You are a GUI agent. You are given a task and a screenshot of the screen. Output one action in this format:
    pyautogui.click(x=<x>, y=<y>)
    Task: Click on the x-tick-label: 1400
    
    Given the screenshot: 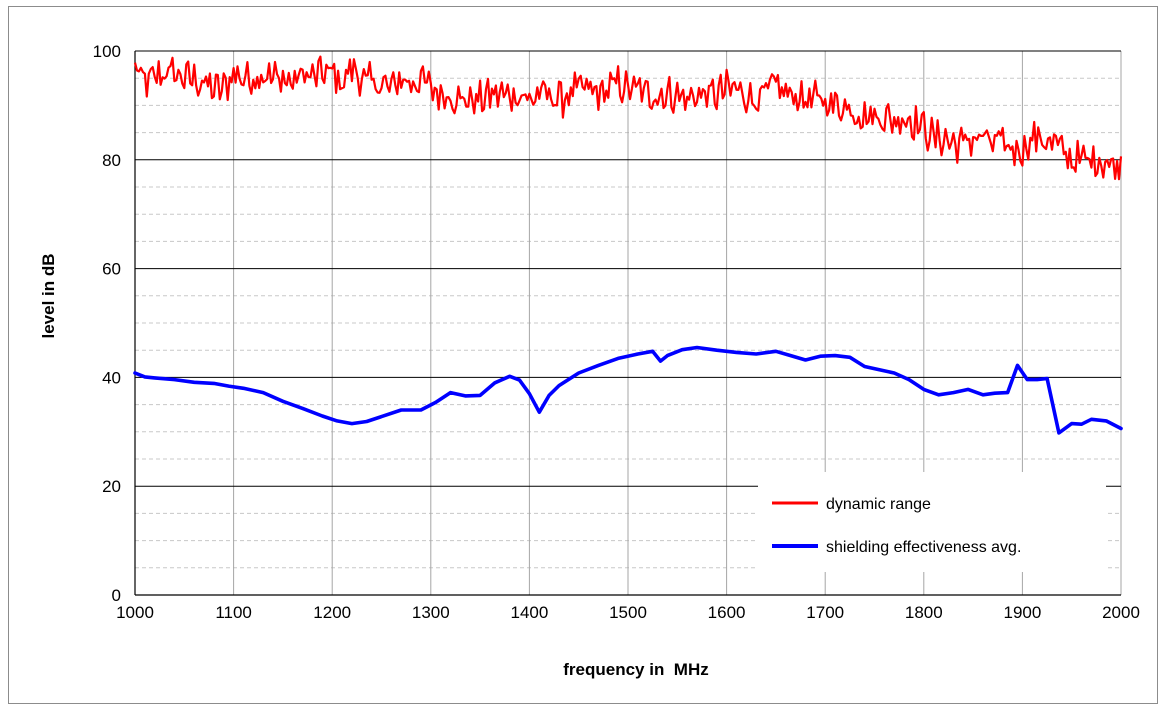 What is the action you would take?
    pyautogui.click(x=529, y=612)
    